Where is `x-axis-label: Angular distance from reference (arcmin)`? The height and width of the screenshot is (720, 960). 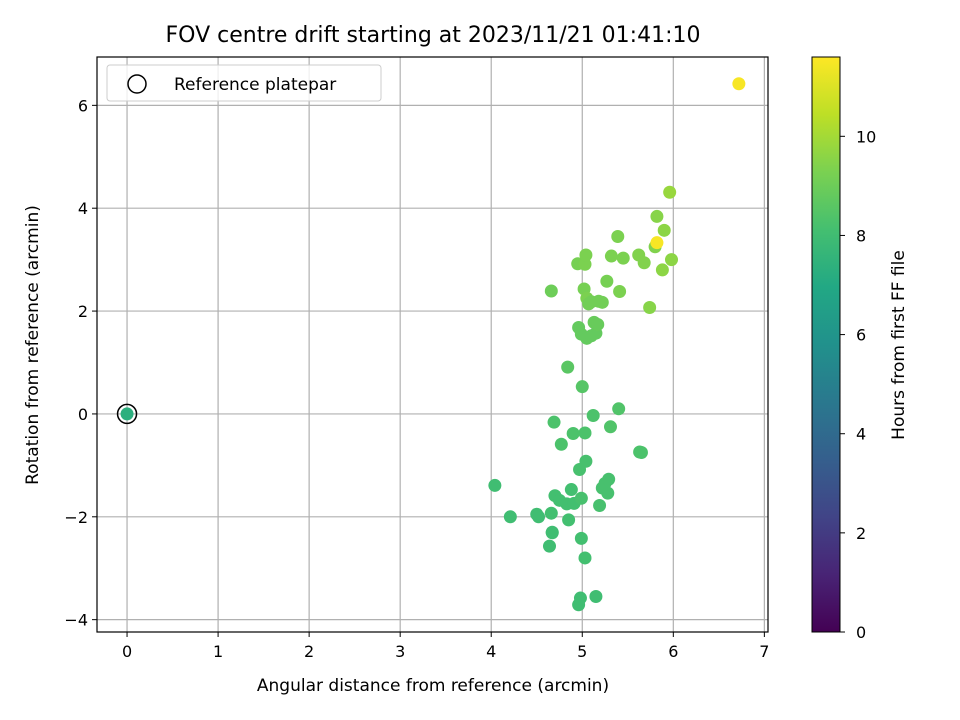 x-axis-label: Angular distance from reference (arcmin) is located at coordinates (433, 686).